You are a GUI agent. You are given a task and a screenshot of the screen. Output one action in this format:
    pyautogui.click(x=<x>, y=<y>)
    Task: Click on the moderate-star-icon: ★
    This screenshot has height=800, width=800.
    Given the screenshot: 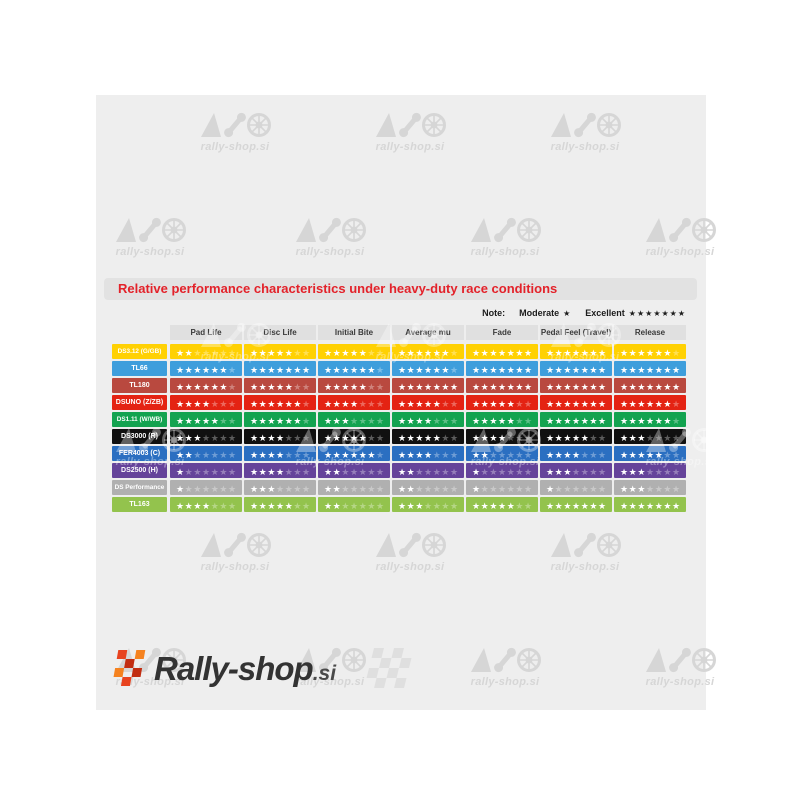 What is the action you would take?
    pyautogui.click(x=567, y=313)
    